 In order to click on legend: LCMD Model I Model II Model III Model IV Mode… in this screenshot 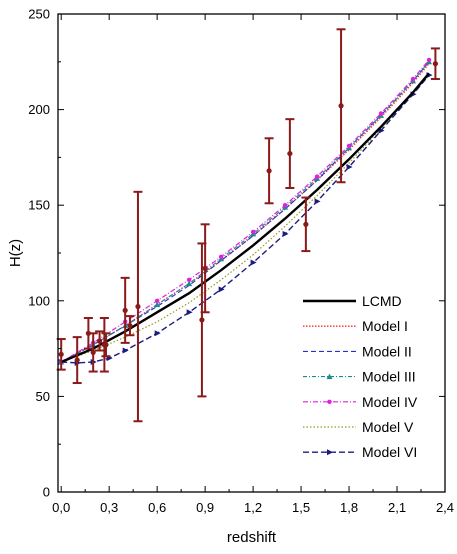, I will do `click(360, 376)`.